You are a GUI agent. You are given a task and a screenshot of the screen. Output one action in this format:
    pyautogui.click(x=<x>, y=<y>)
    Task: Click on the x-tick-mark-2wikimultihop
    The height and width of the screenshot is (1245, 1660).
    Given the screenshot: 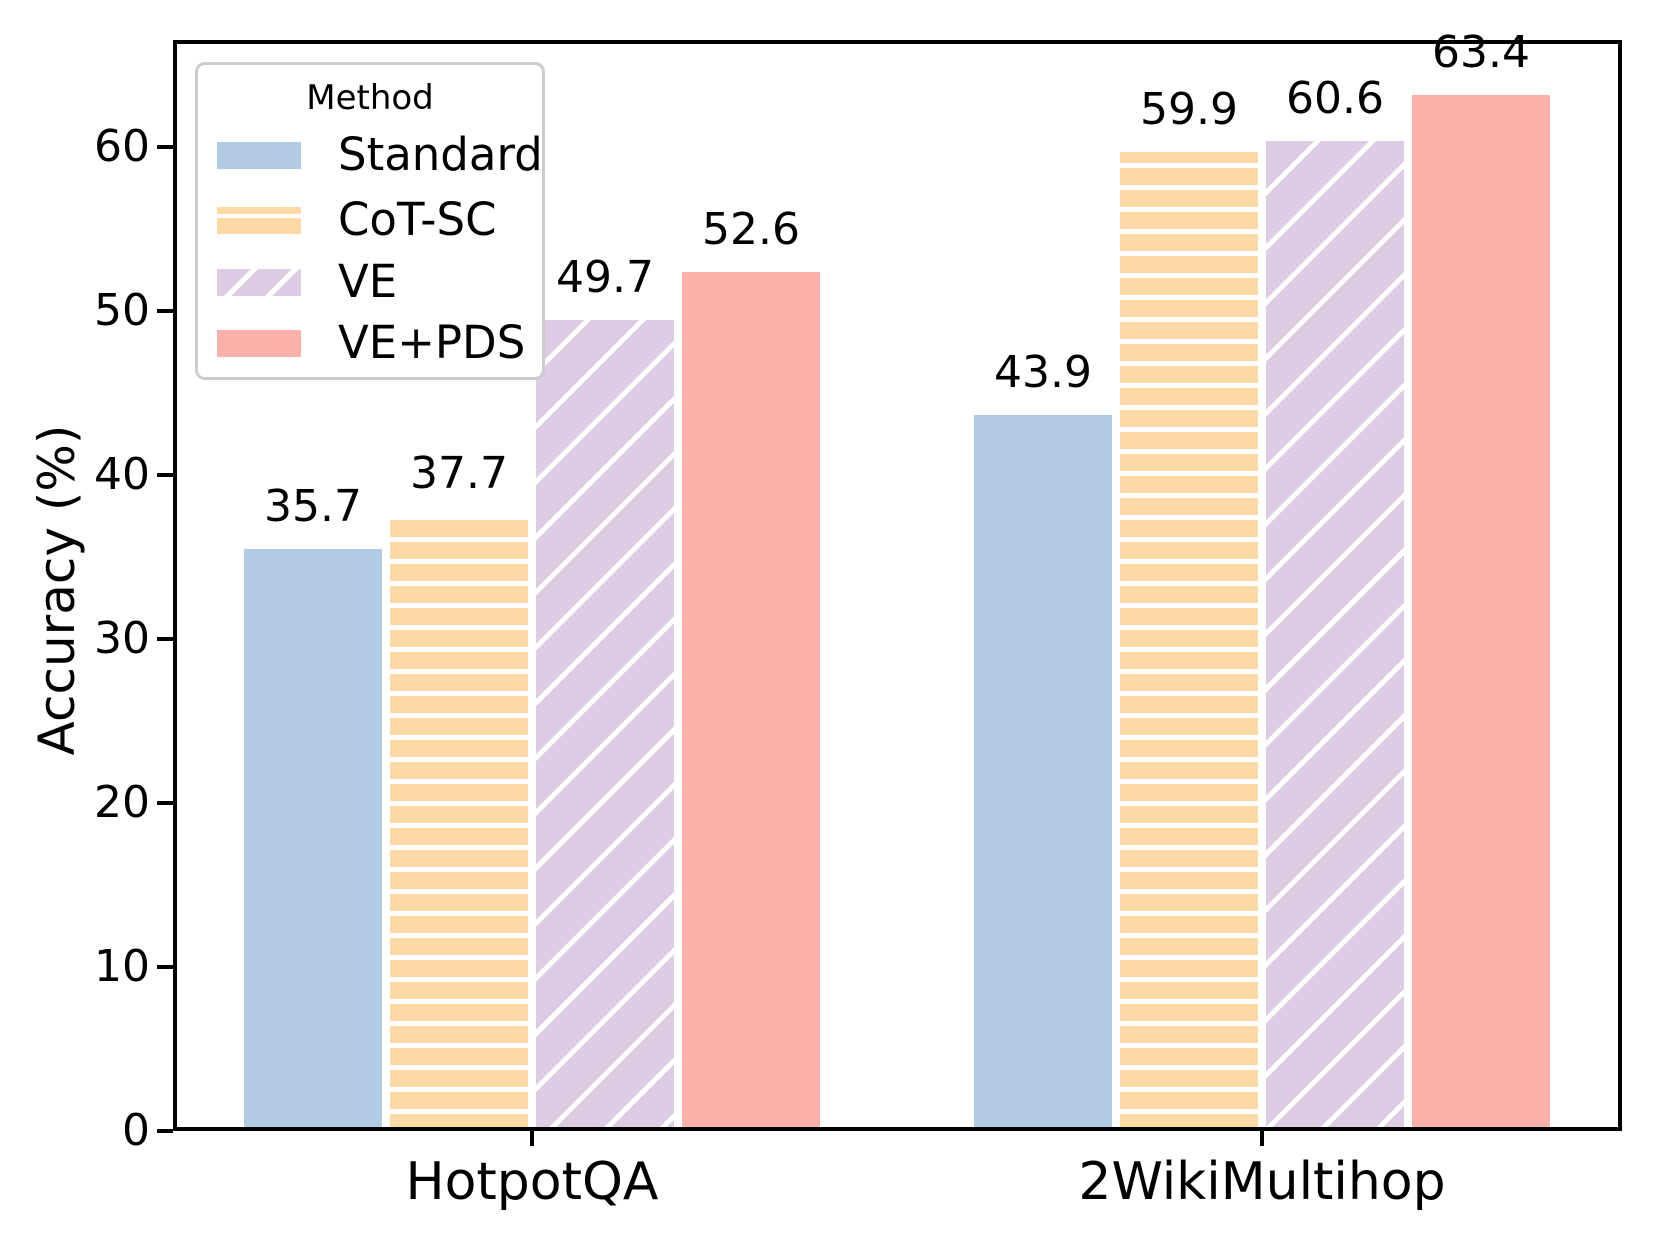 What is the action you would take?
    pyautogui.click(x=1262, y=1138)
    